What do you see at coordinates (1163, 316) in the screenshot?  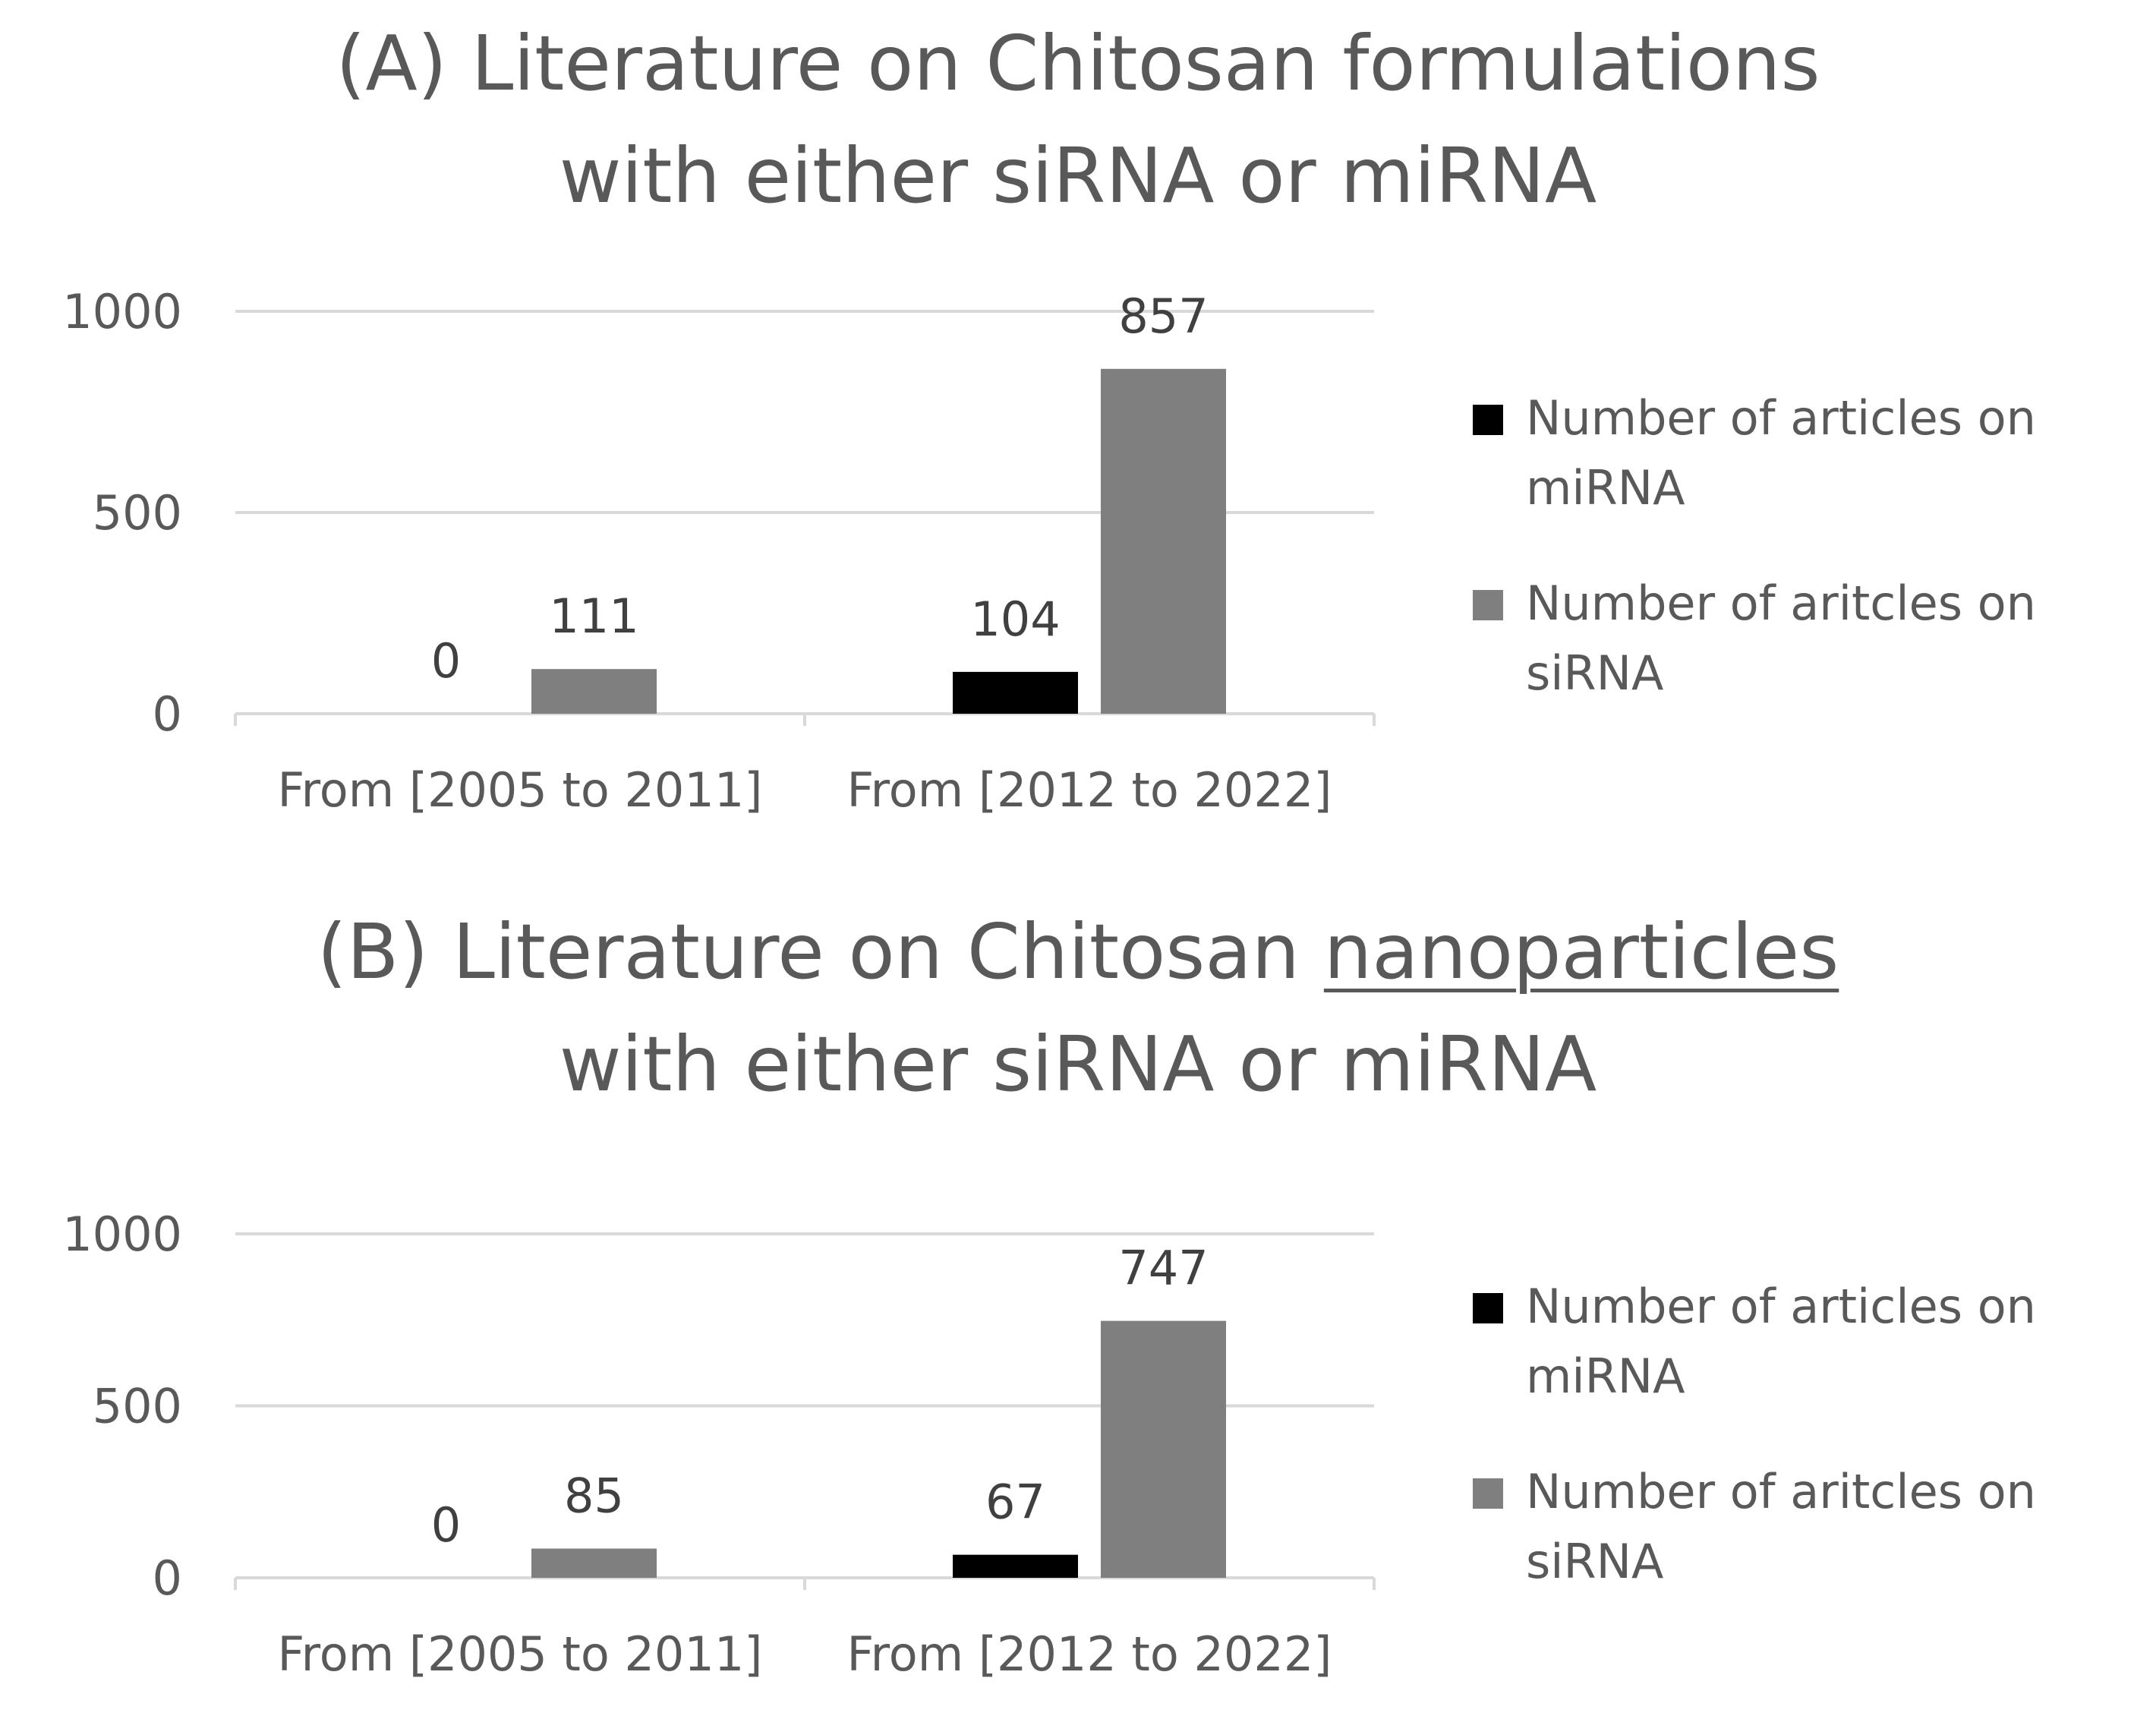 I see `data-label: 857` at bounding box center [1163, 316].